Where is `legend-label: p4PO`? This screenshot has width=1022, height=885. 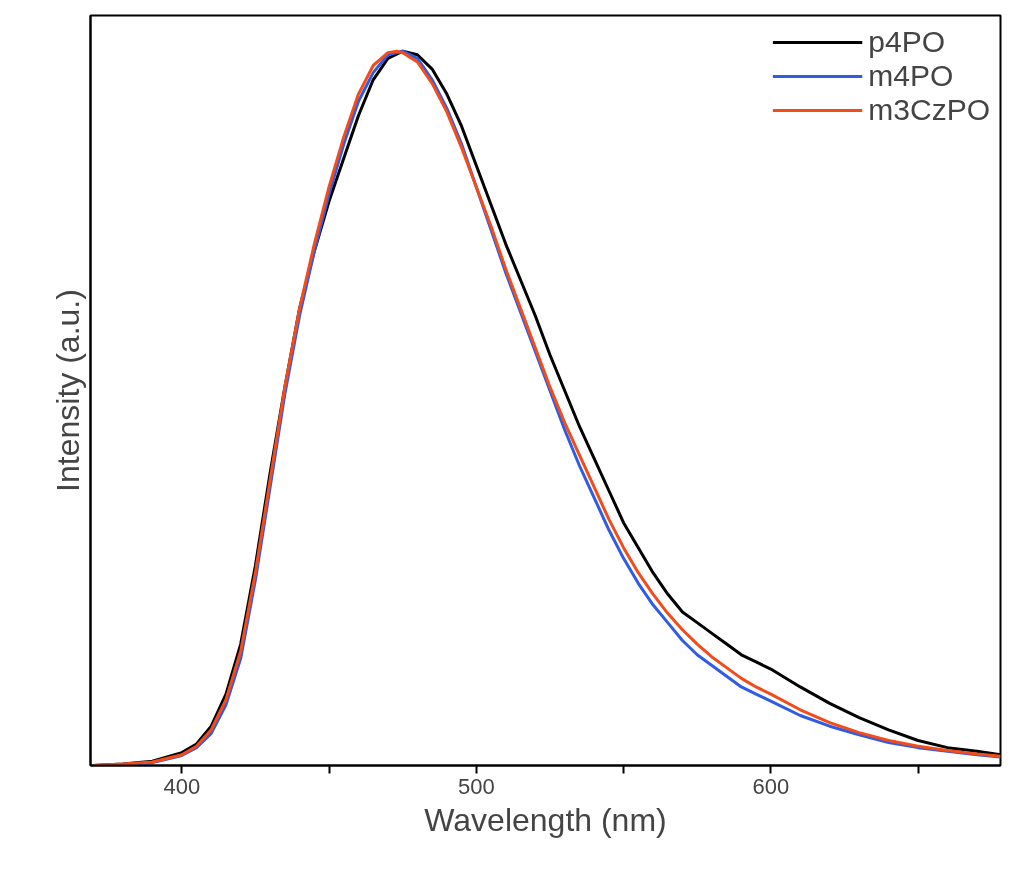
legend-label: p4PO is located at coordinates (907, 42).